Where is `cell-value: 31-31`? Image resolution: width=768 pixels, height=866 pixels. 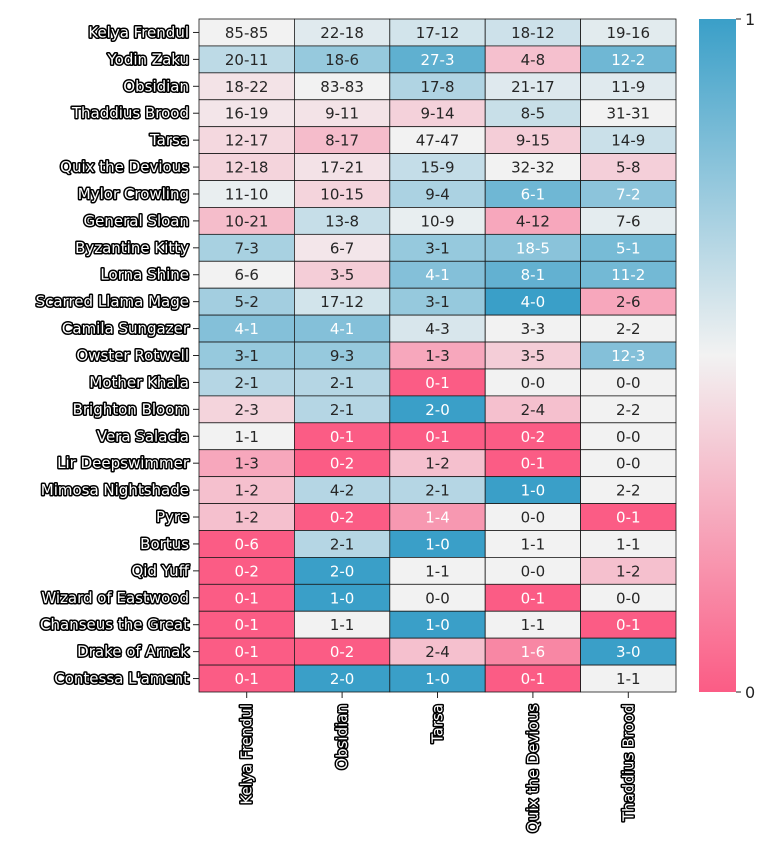
cell-value: 31-31 is located at coordinates (629, 114).